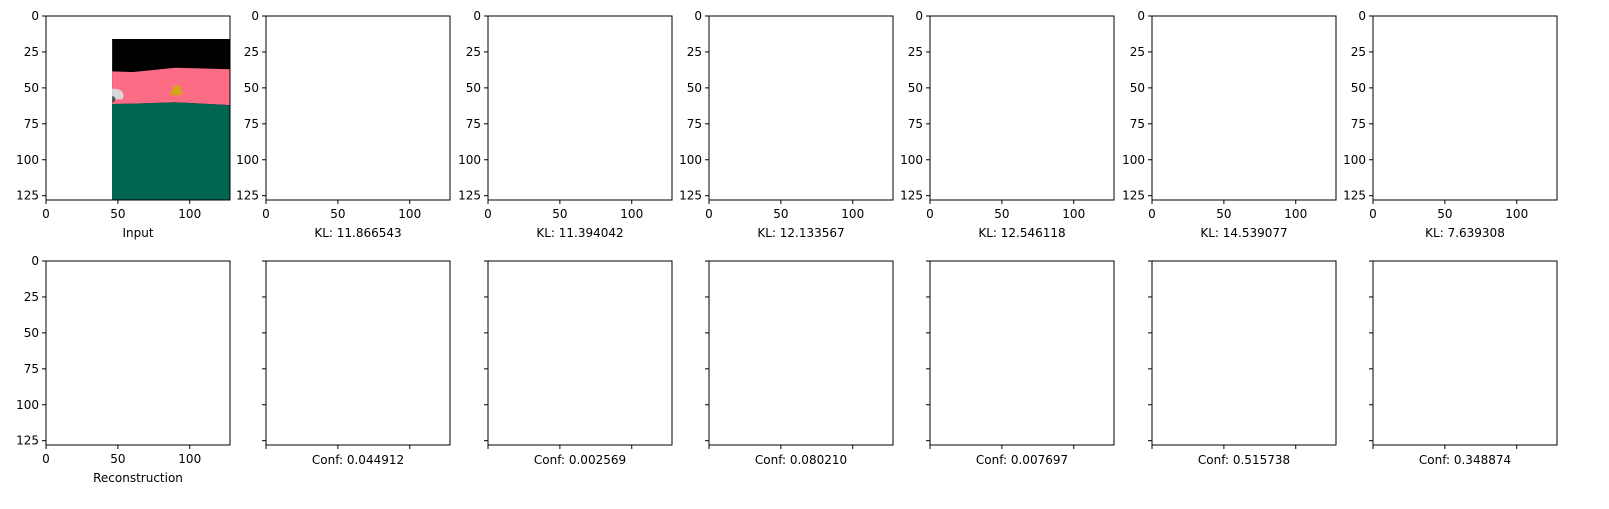 The height and width of the screenshot is (509, 1609). What do you see at coordinates (800, 233) in the screenshot?
I see `panel-caption: KL: 12.133567` at bounding box center [800, 233].